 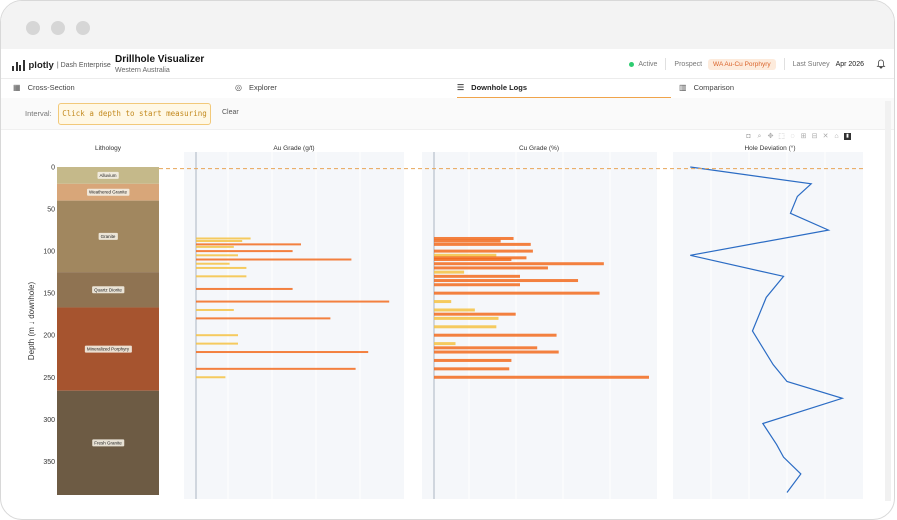 I want to click on compass-icon: ◎, so click(x=238, y=87).